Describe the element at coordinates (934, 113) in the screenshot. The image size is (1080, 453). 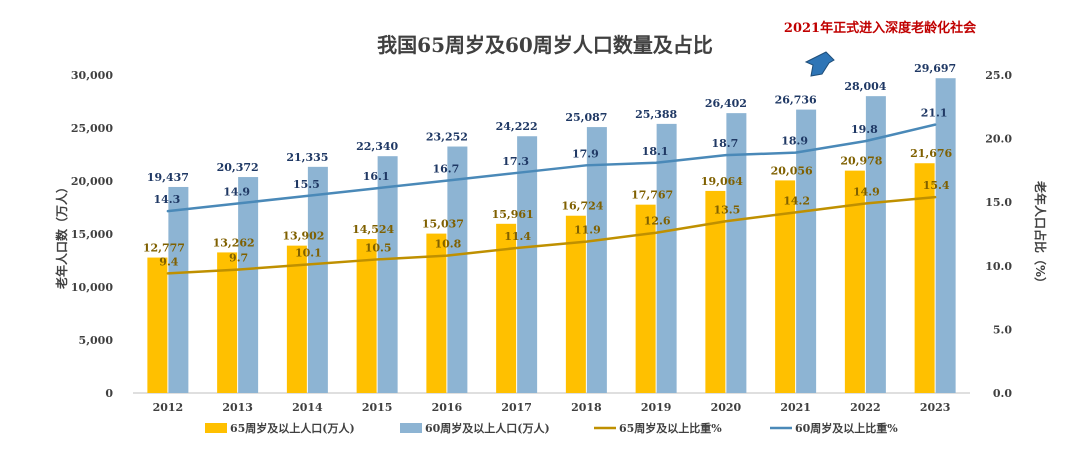
I see `data-label-60-ratio: 21.1` at that location.